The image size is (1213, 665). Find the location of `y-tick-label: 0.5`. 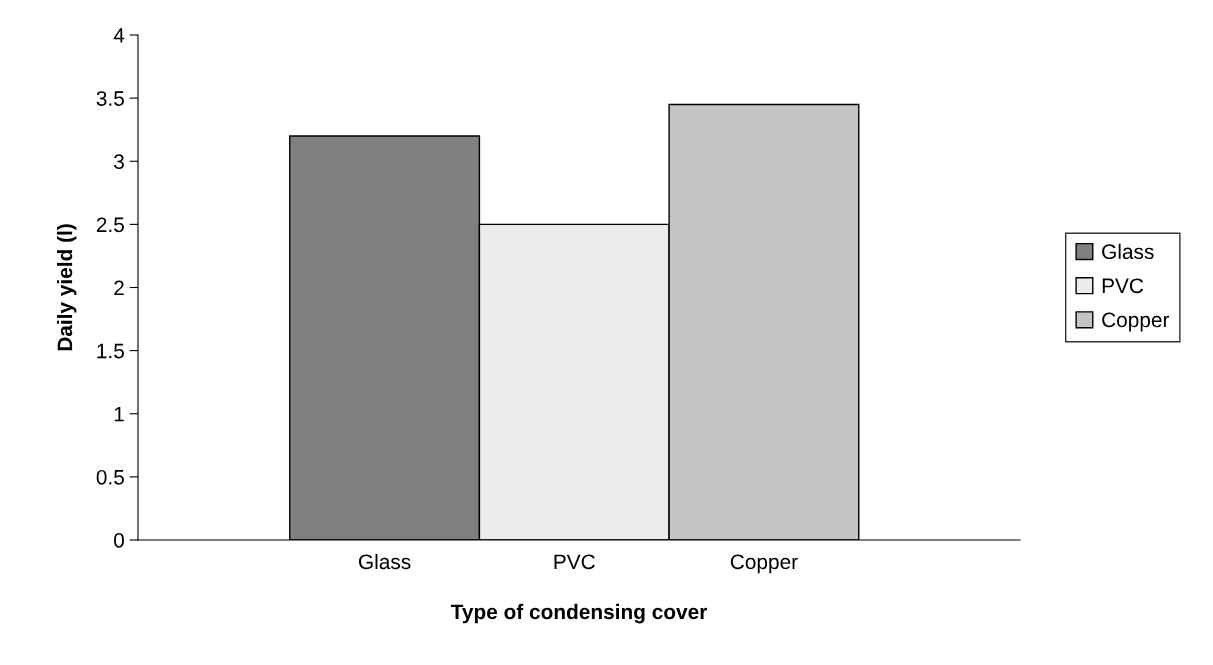

y-tick-label: 0.5 is located at coordinates (110, 477).